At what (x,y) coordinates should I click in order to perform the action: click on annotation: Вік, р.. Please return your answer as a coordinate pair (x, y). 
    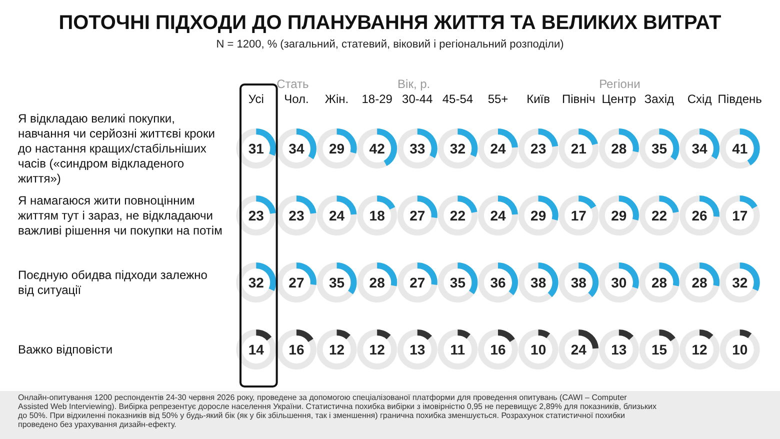
    Looking at the image, I should click on (414, 84).